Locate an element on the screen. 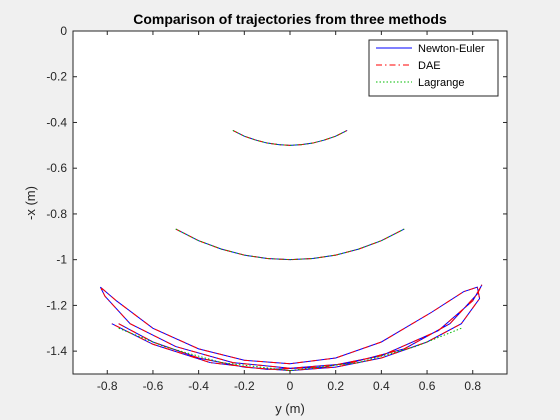  x-tick-label: -0.8 is located at coordinates (107, 386).